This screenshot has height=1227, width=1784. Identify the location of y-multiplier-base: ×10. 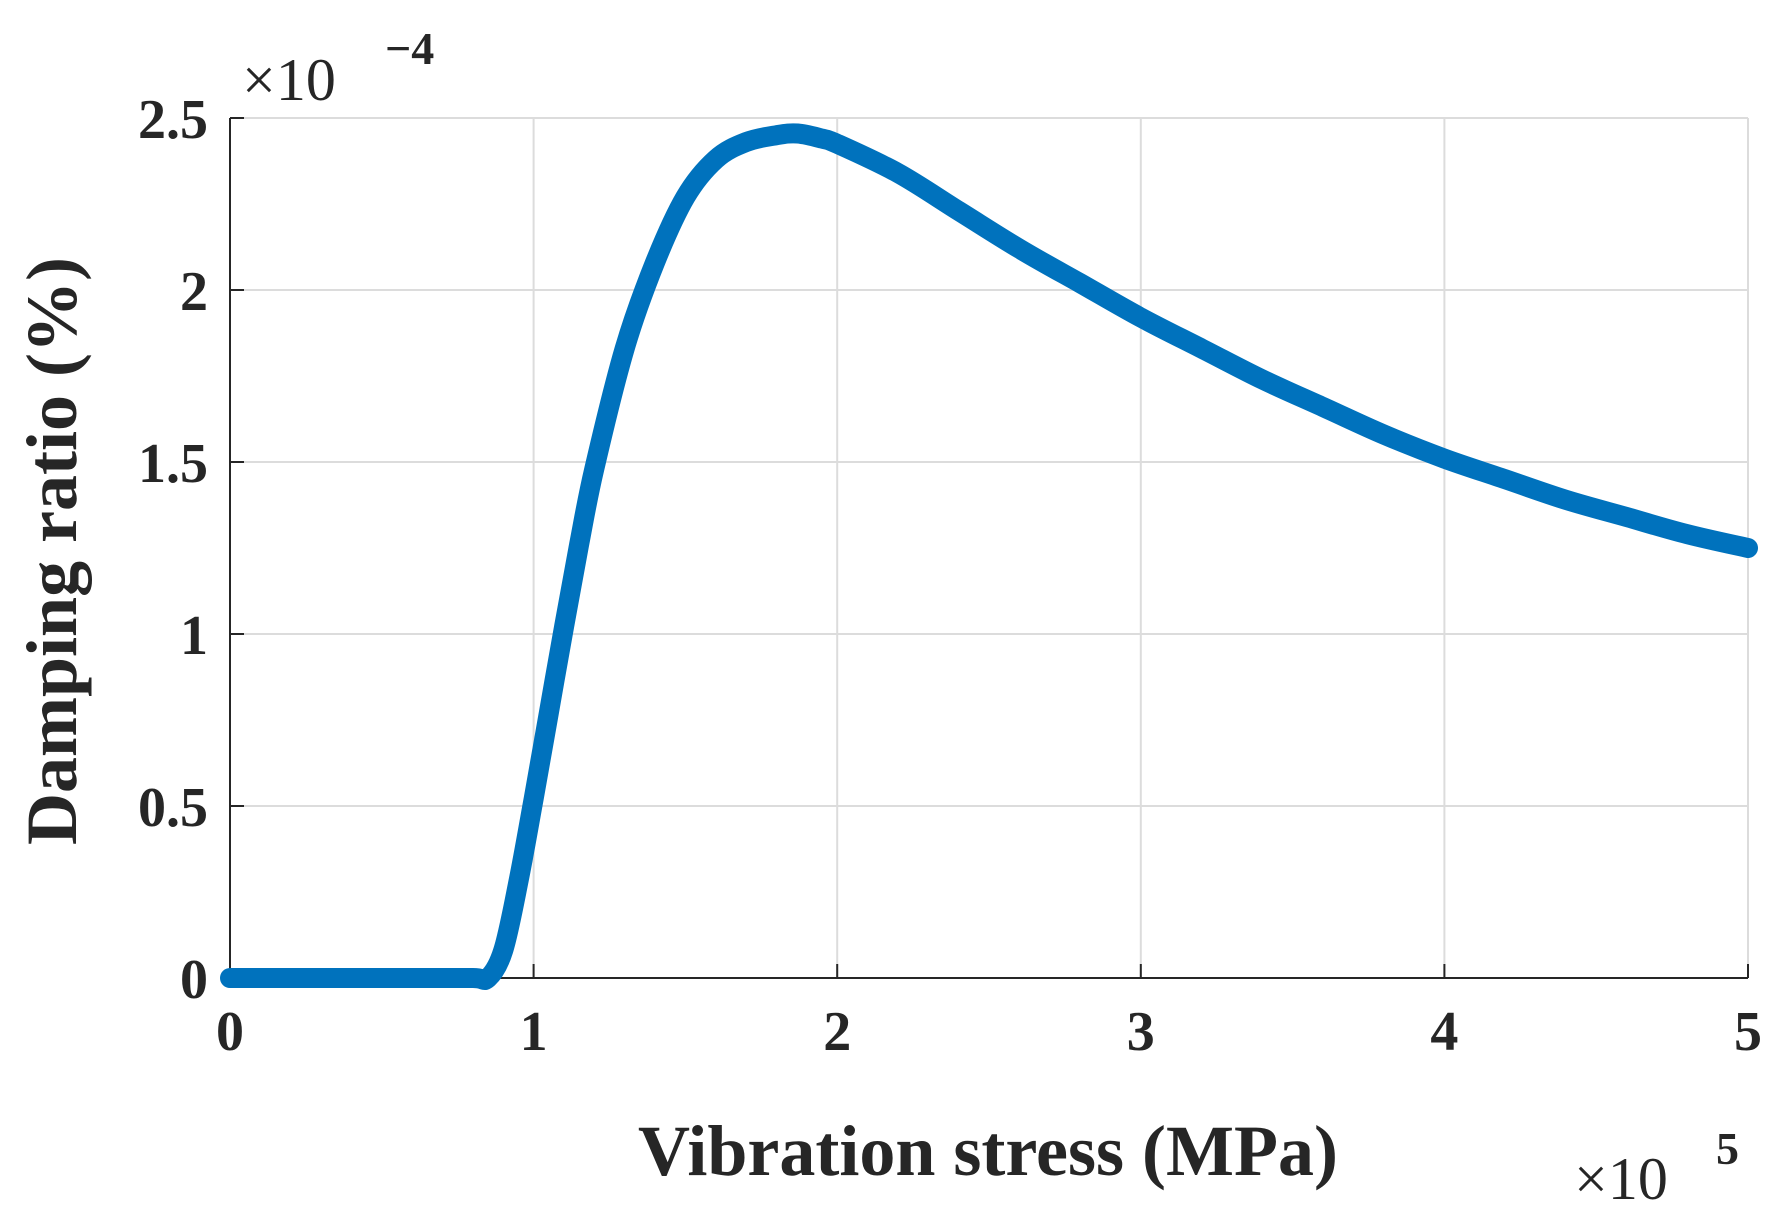
(289, 80).